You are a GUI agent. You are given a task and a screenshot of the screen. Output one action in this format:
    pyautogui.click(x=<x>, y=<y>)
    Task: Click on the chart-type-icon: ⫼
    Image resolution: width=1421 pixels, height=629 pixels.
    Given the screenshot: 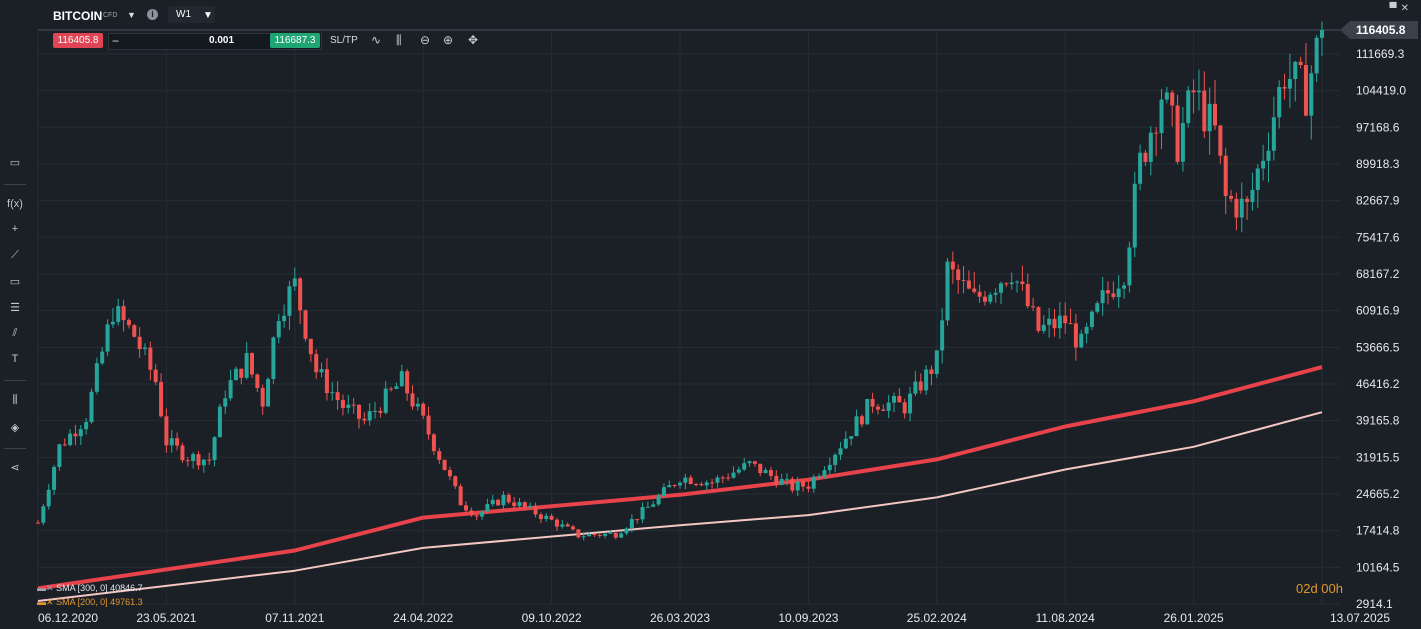 What is the action you would take?
    pyautogui.click(x=15, y=400)
    